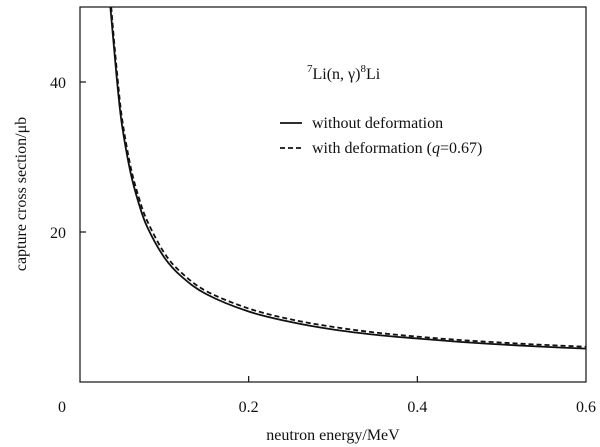 The image size is (600, 447). Describe the element at coordinates (62, 407) in the screenshot. I see `x-tick-label: 0` at that location.